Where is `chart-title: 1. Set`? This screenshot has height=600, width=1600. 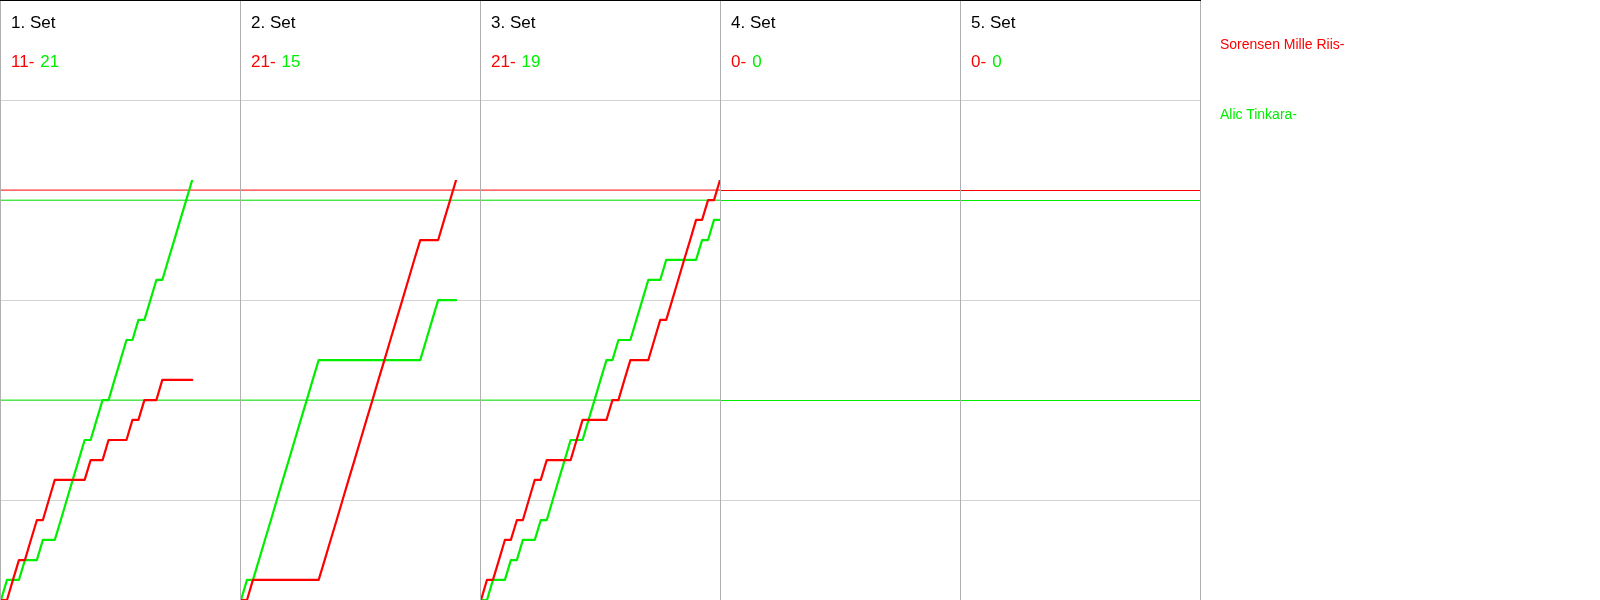
chart-title: 1. Set is located at coordinates (33, 23).